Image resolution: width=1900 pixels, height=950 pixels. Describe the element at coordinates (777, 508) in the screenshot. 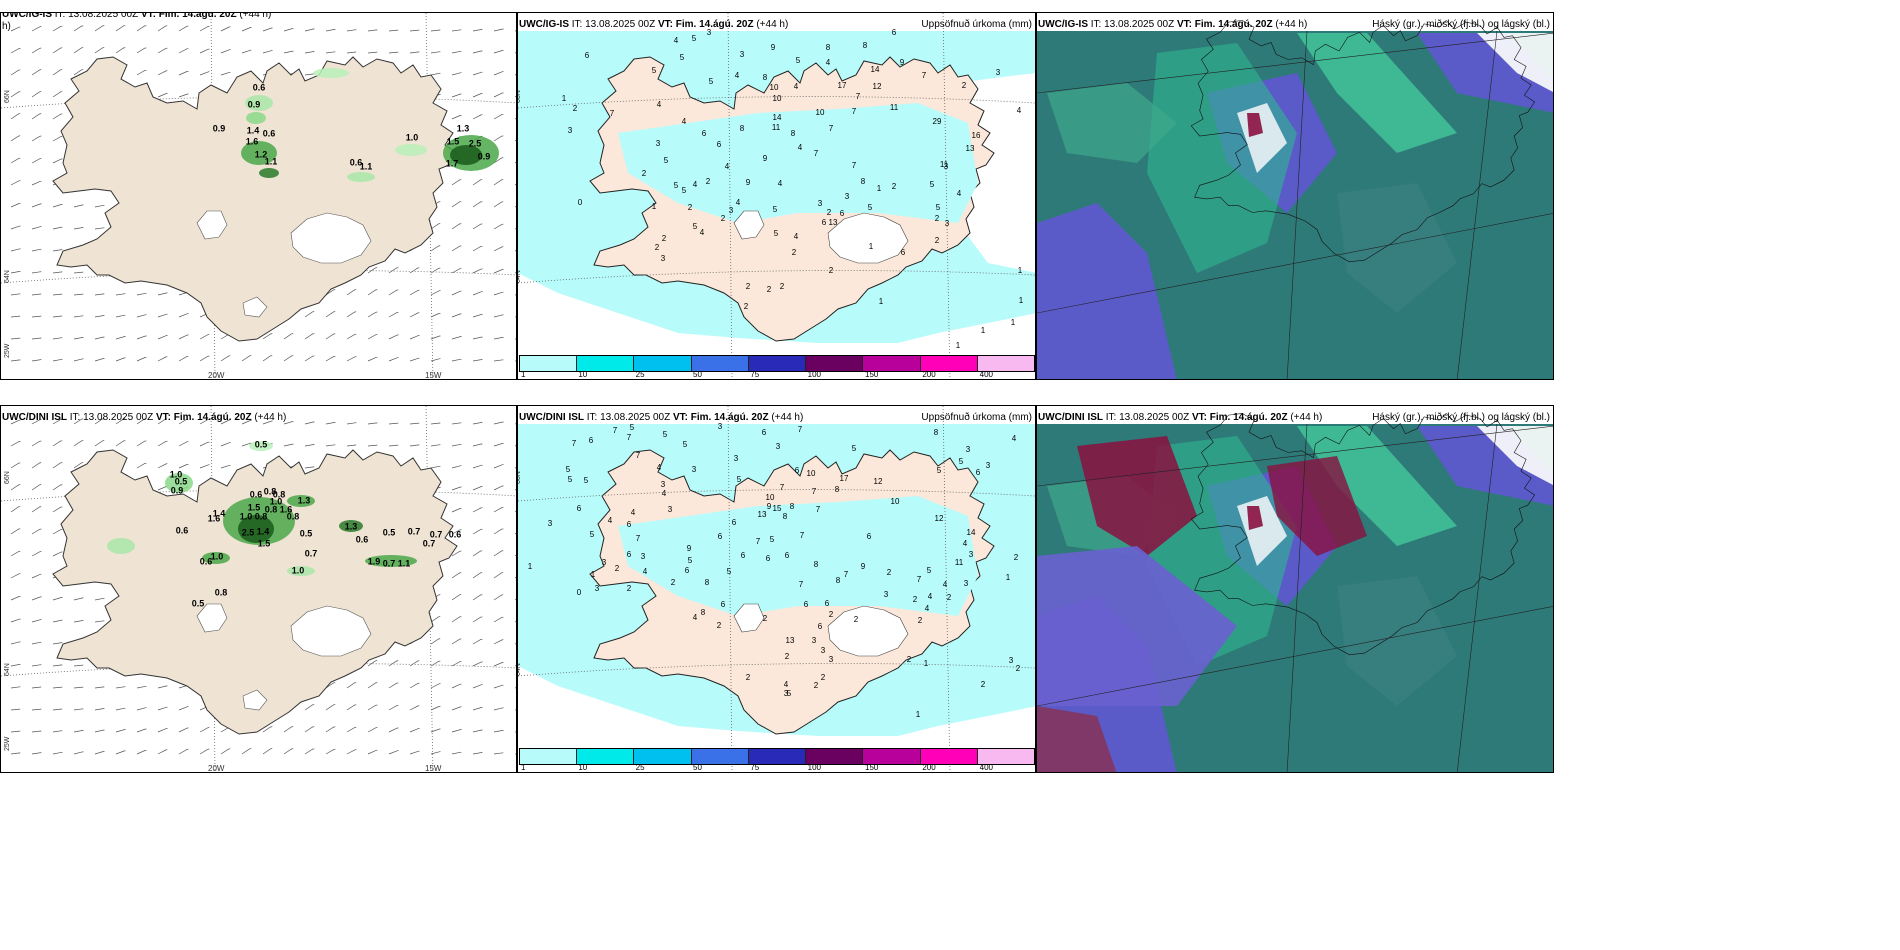

I see `precip-value: 15` at that location.